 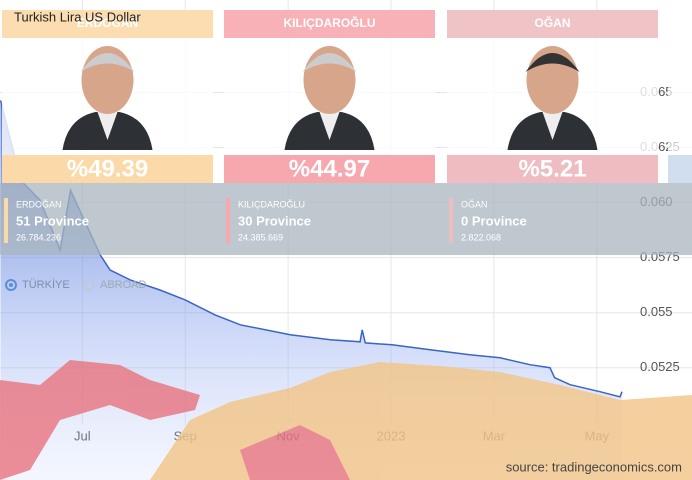 What do you see at coordinates (38, 237) in the screenshot?
I see `row-votes: 26.784.236` at bounding box center [38, 237].